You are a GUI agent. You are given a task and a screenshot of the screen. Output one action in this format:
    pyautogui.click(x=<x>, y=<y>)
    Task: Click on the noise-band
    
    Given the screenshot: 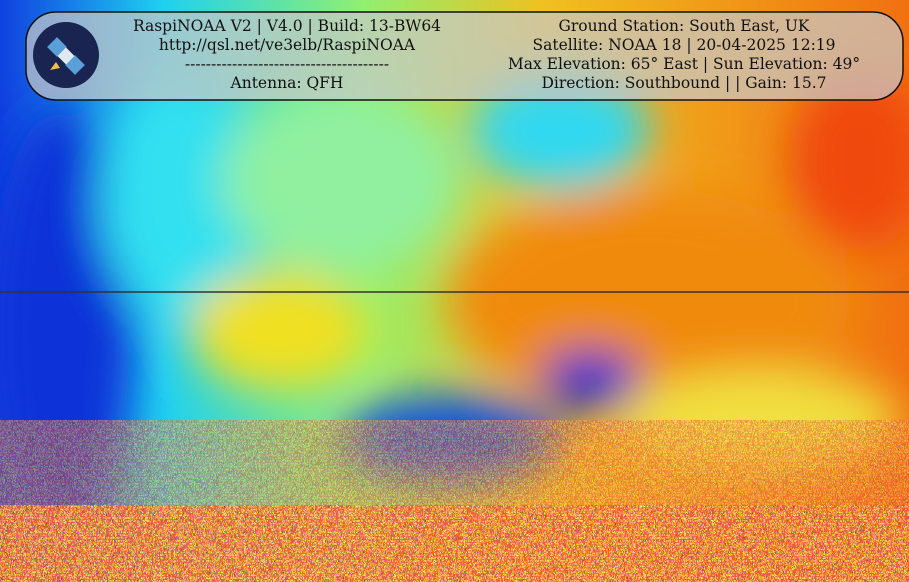 What is the action you would take?
    pyautogui.click(x=454, y=543)
    